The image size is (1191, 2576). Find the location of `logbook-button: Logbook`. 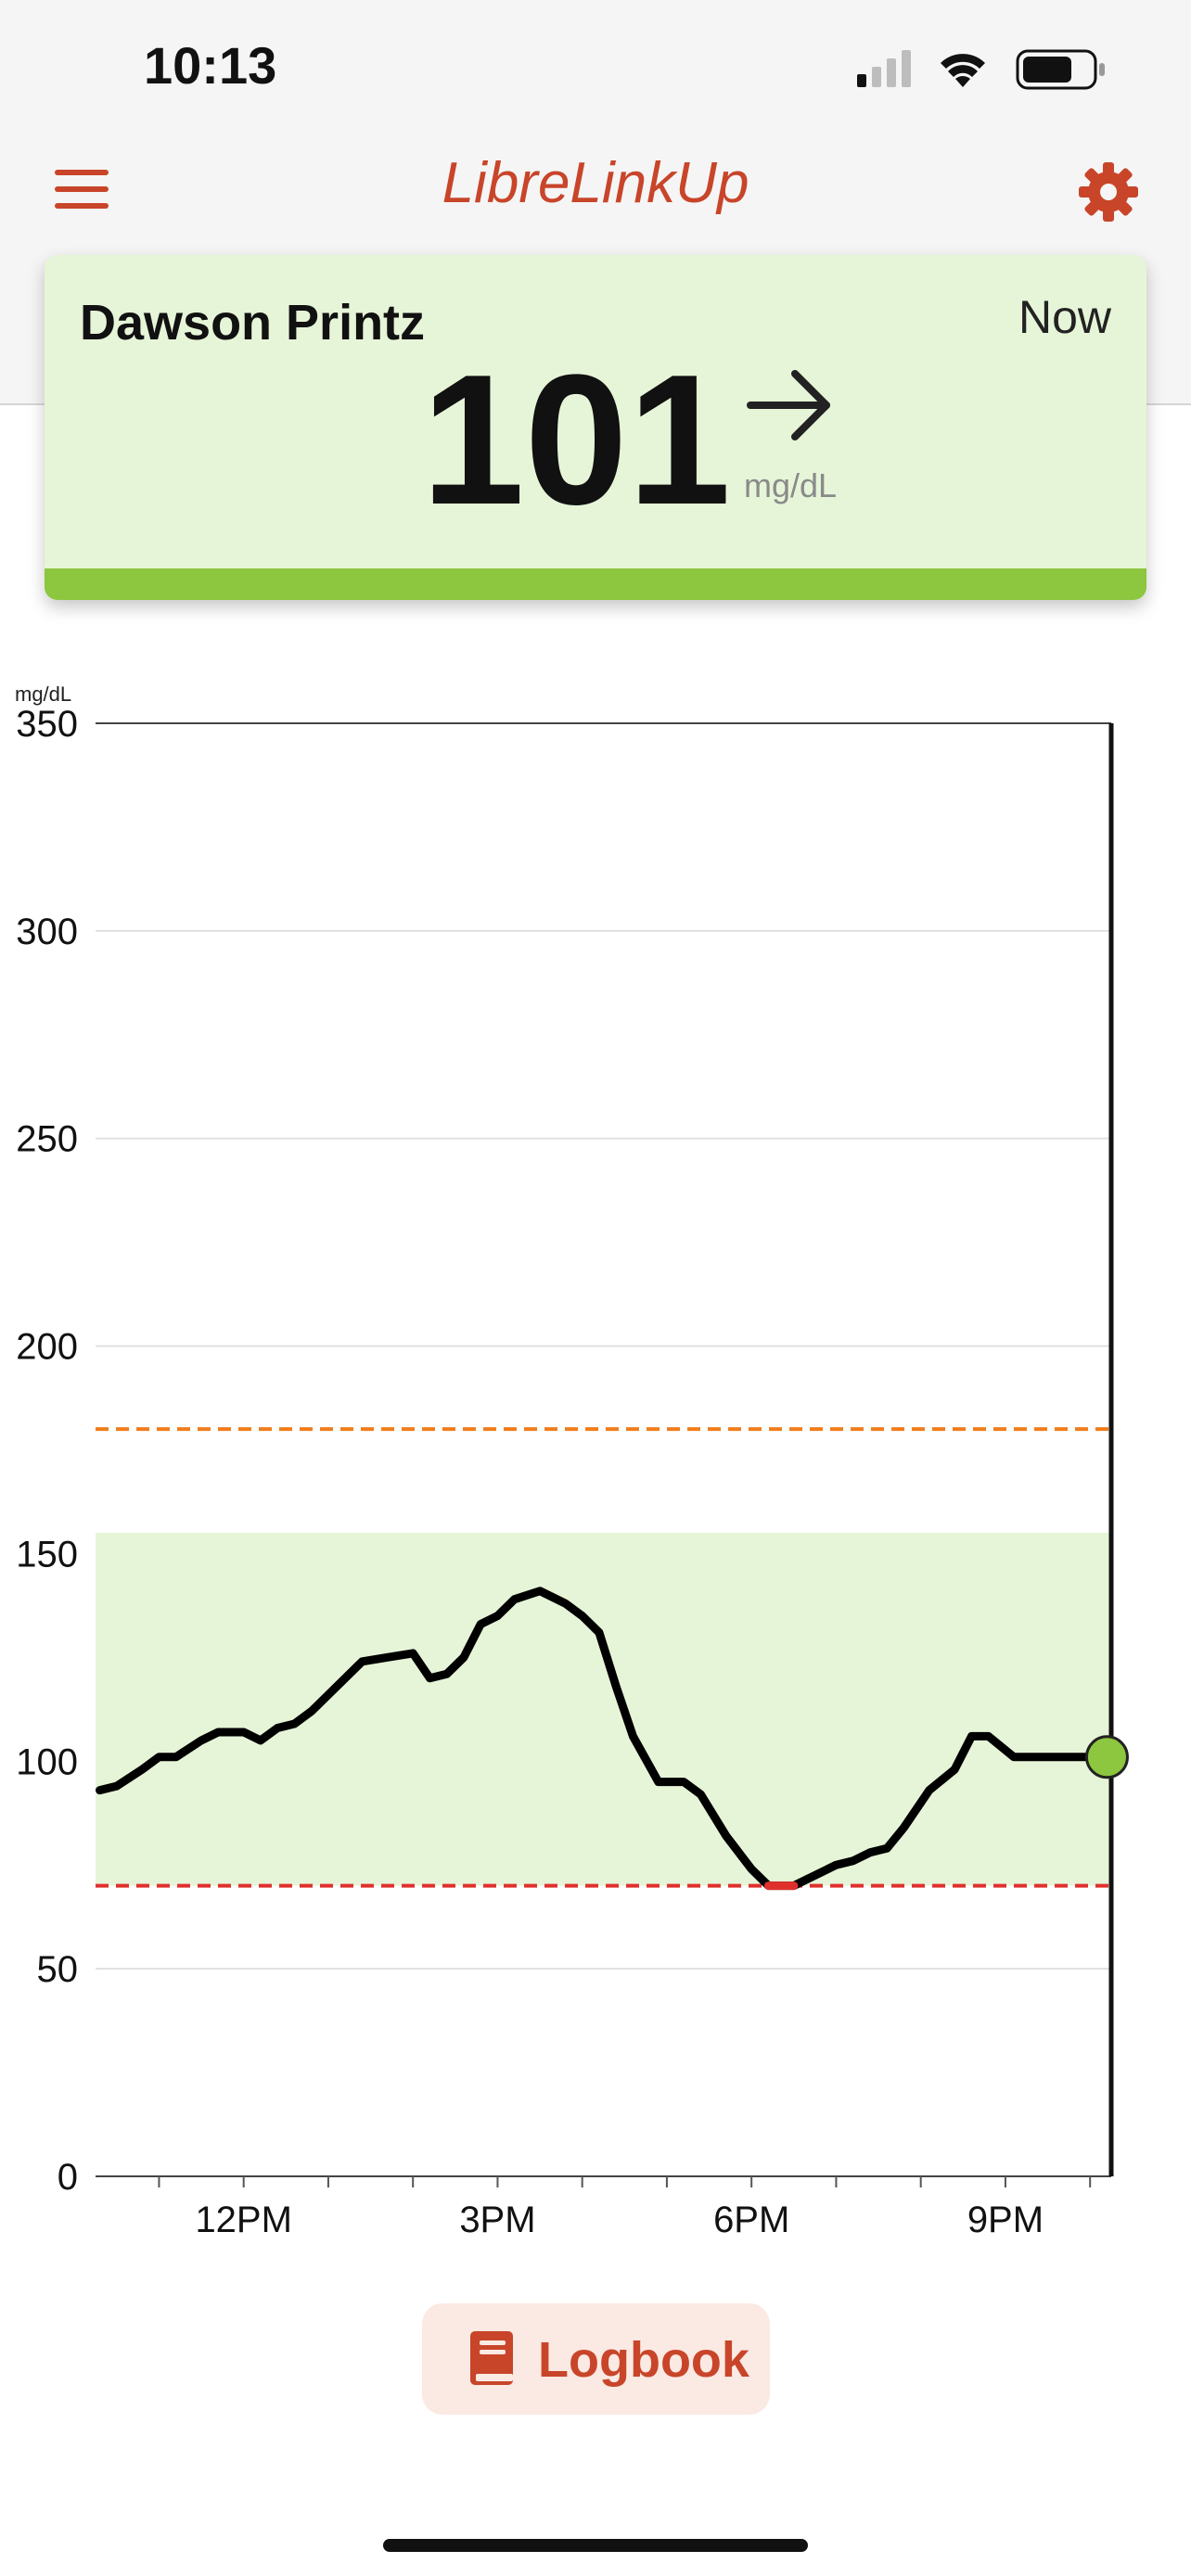

logbook-button: Logbook is located at coordinates (596, 2359).